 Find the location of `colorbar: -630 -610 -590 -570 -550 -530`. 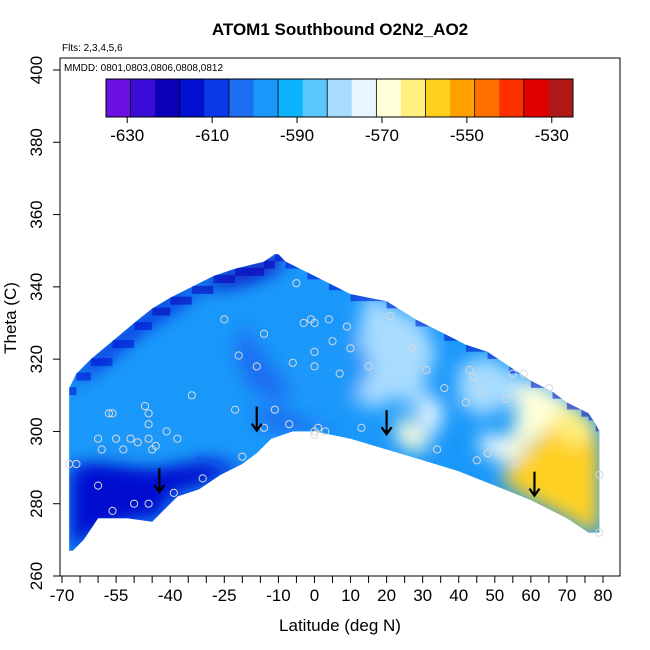

colorbar: -630 -610 -590 -570 -550 -530 is located at coordinates (339, 111).